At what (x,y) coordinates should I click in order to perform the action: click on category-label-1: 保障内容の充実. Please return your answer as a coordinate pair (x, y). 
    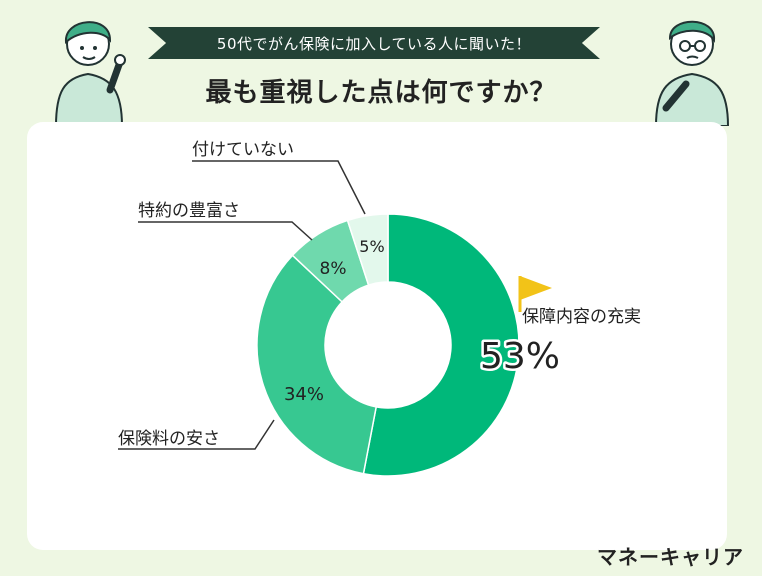
    Looking at the image, I should click on (581, 317).